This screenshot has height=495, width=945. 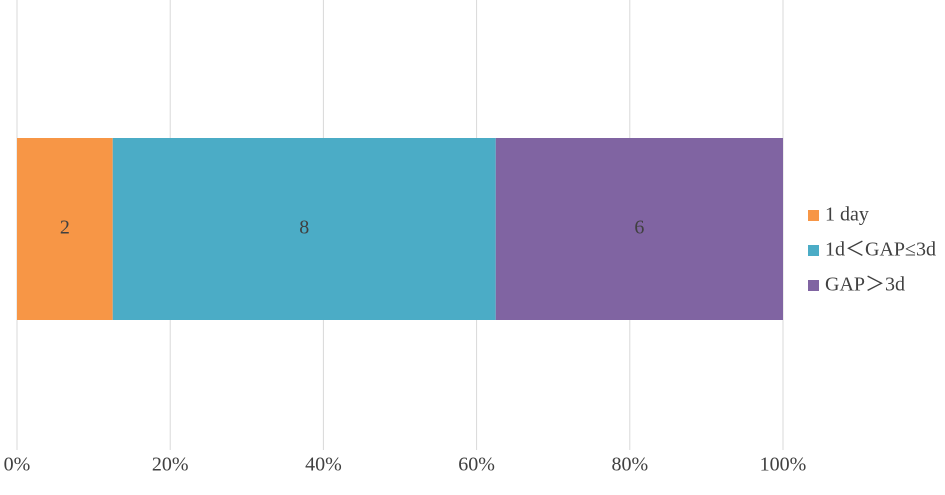 What do you see at coordinates (783, 465) in the screenshot?
I see `x-tick-label: 100%` at bounding box center [783, 465].